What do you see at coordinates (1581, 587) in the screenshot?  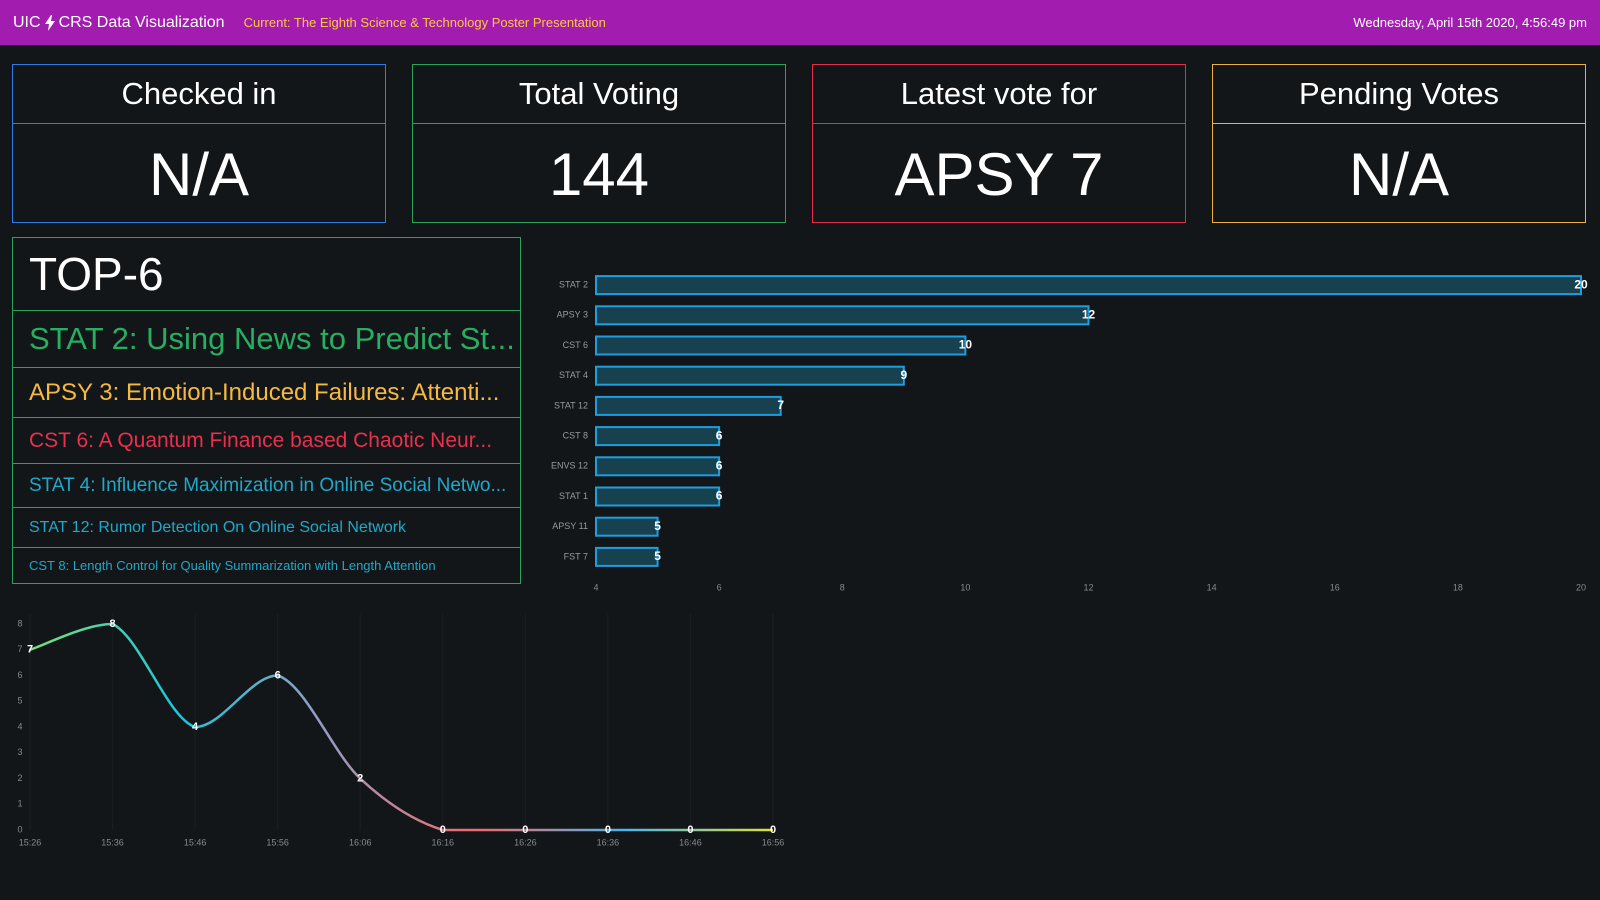 I see `x-tick-label: 20` at bounding box center [1581, 587].